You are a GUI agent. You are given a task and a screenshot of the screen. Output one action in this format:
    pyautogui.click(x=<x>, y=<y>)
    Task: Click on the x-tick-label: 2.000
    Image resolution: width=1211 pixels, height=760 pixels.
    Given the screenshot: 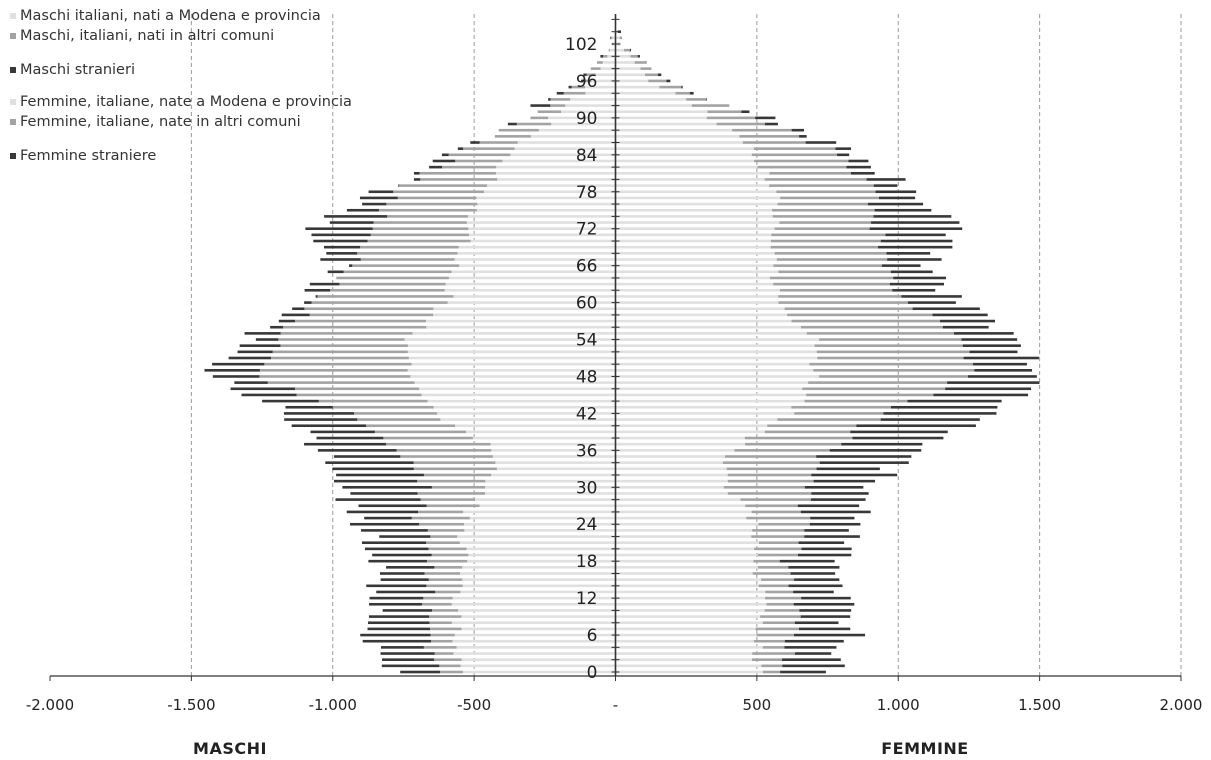 What is the action you would take?
    pyautogui.click(x=1181, y=705)
    